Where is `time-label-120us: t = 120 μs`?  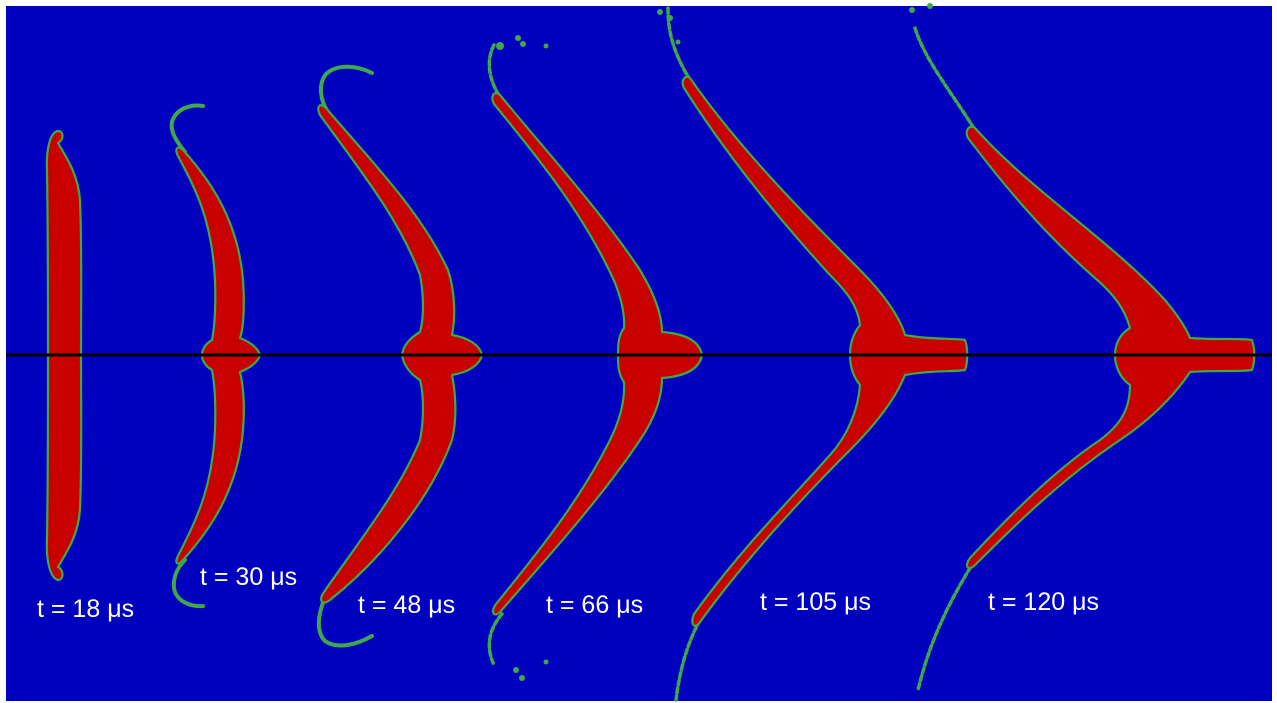
time-label-120us: t = 120 μs is located at coordinates (1043, 602).